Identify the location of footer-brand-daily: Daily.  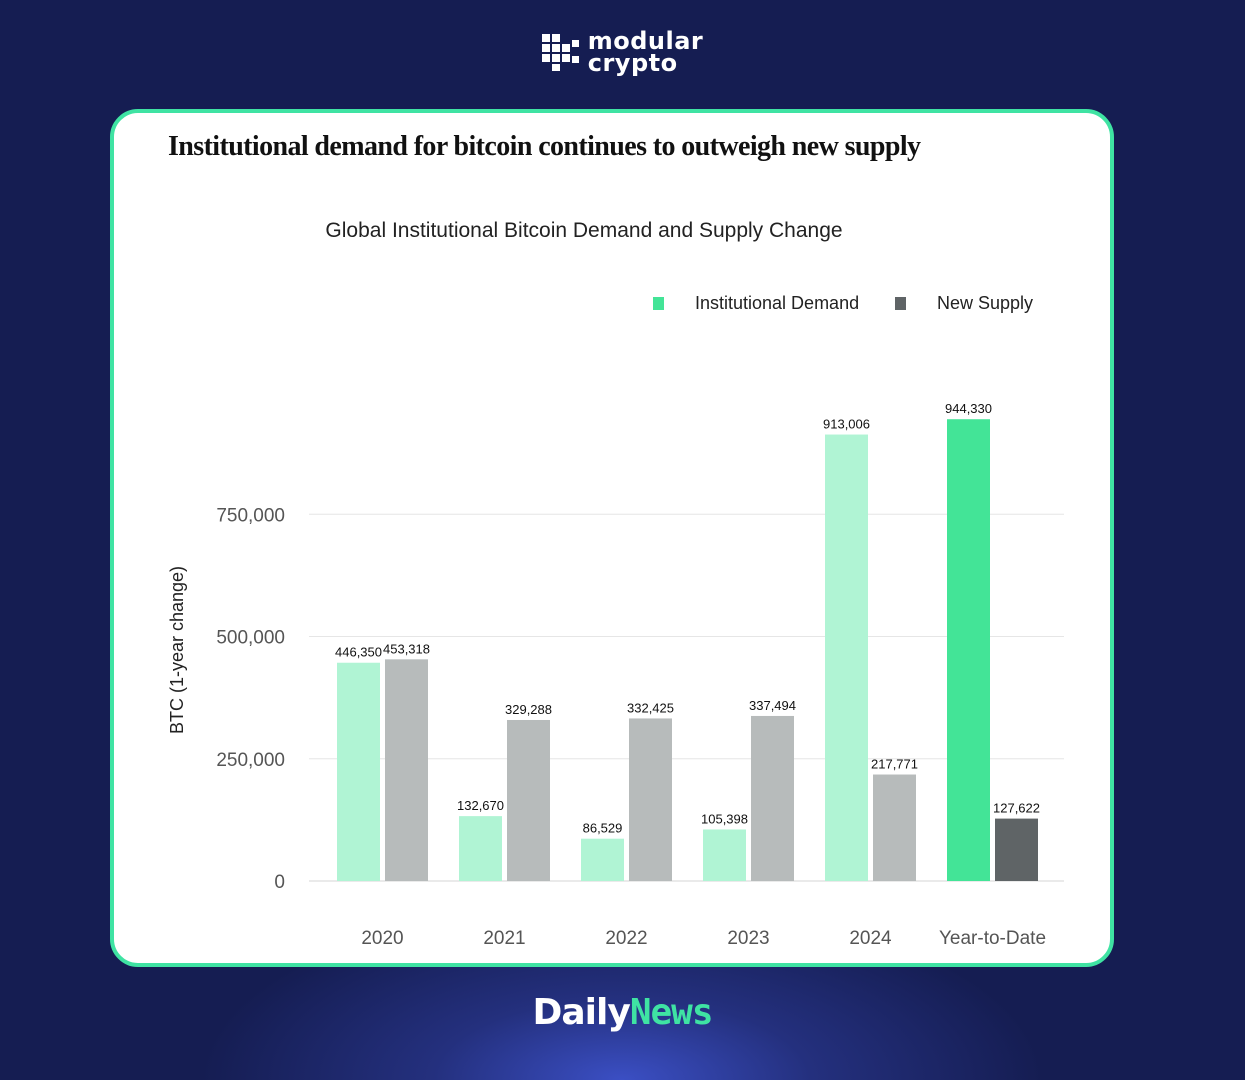
(581, 1012).